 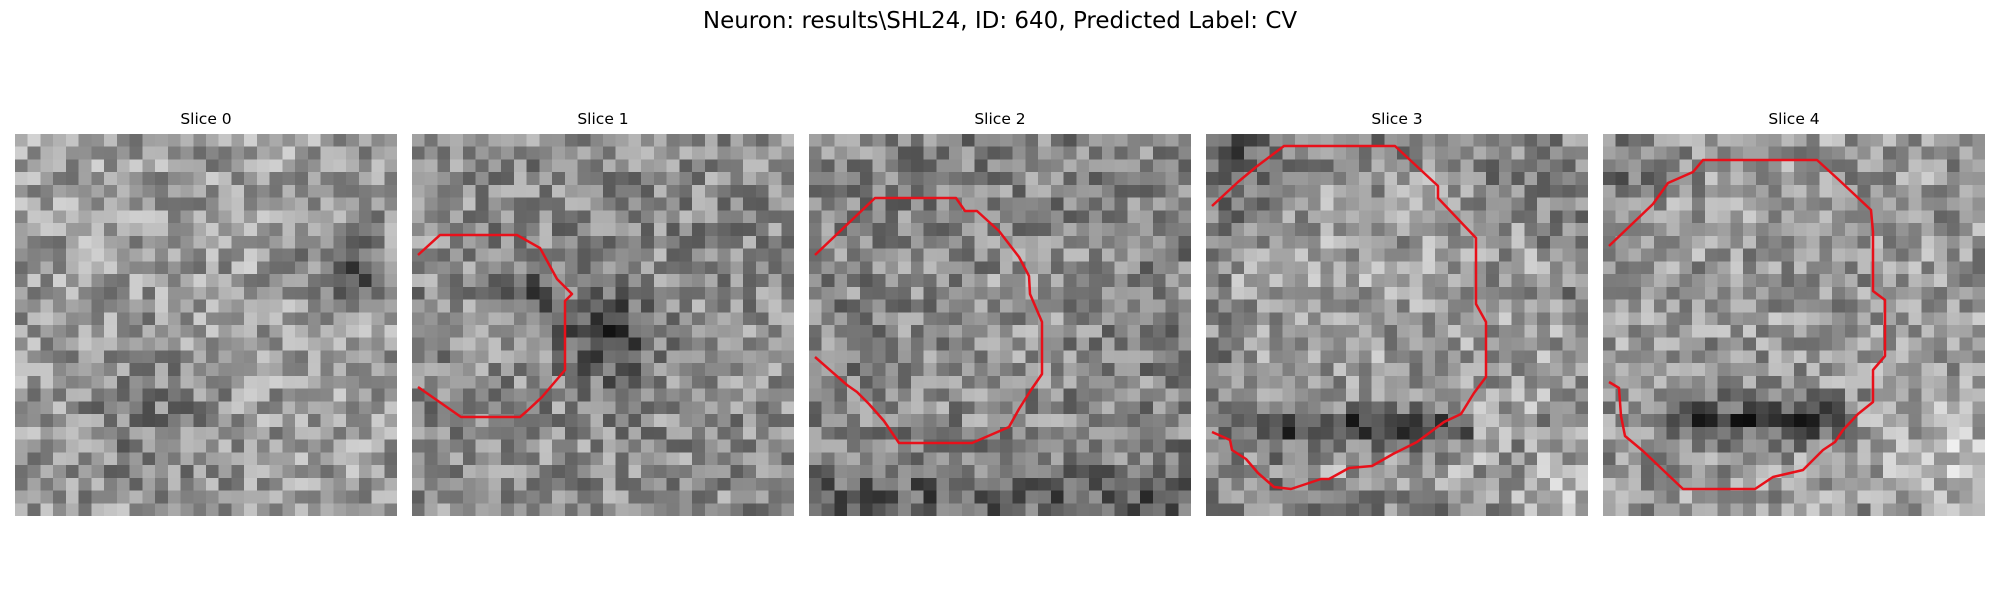 I want to click on slice-title: Slice 0, so click(x=206, y=119).